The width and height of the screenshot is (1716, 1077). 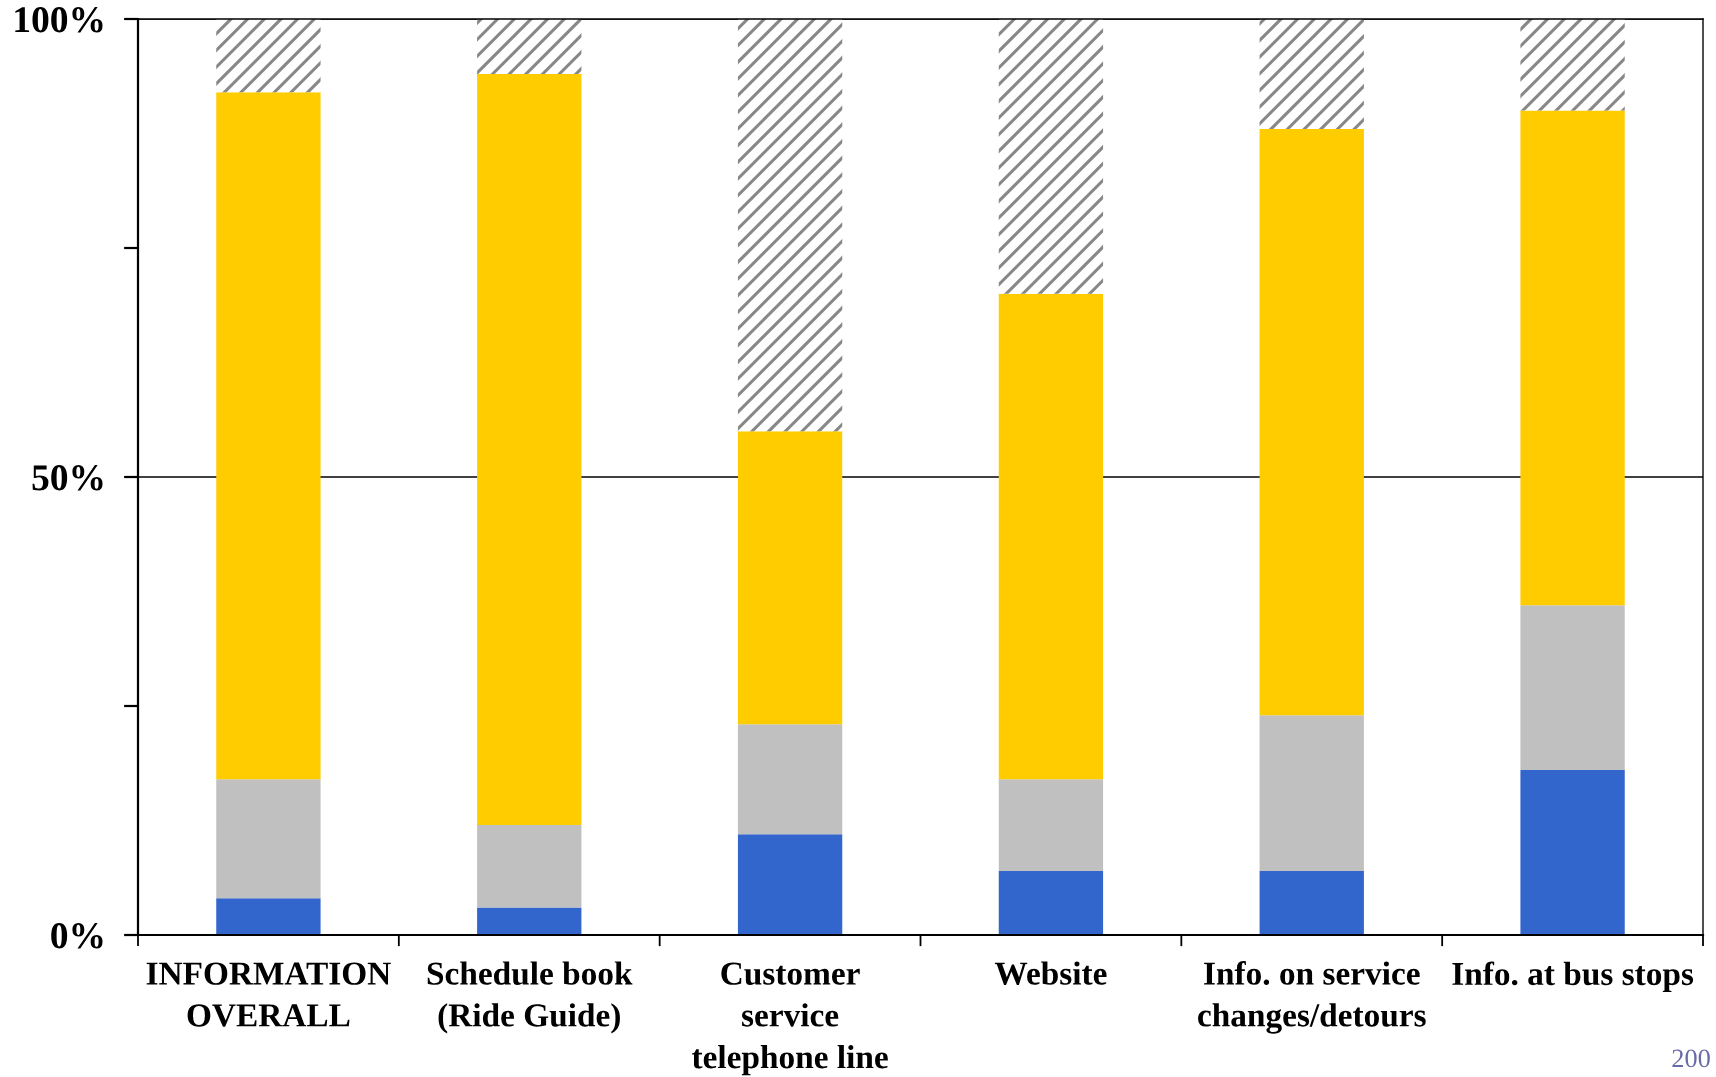 What do you see at coordinates (1050, 973) in the screenshot?
I see `x-tick-label: Website` at bounding box center [1050, 973].